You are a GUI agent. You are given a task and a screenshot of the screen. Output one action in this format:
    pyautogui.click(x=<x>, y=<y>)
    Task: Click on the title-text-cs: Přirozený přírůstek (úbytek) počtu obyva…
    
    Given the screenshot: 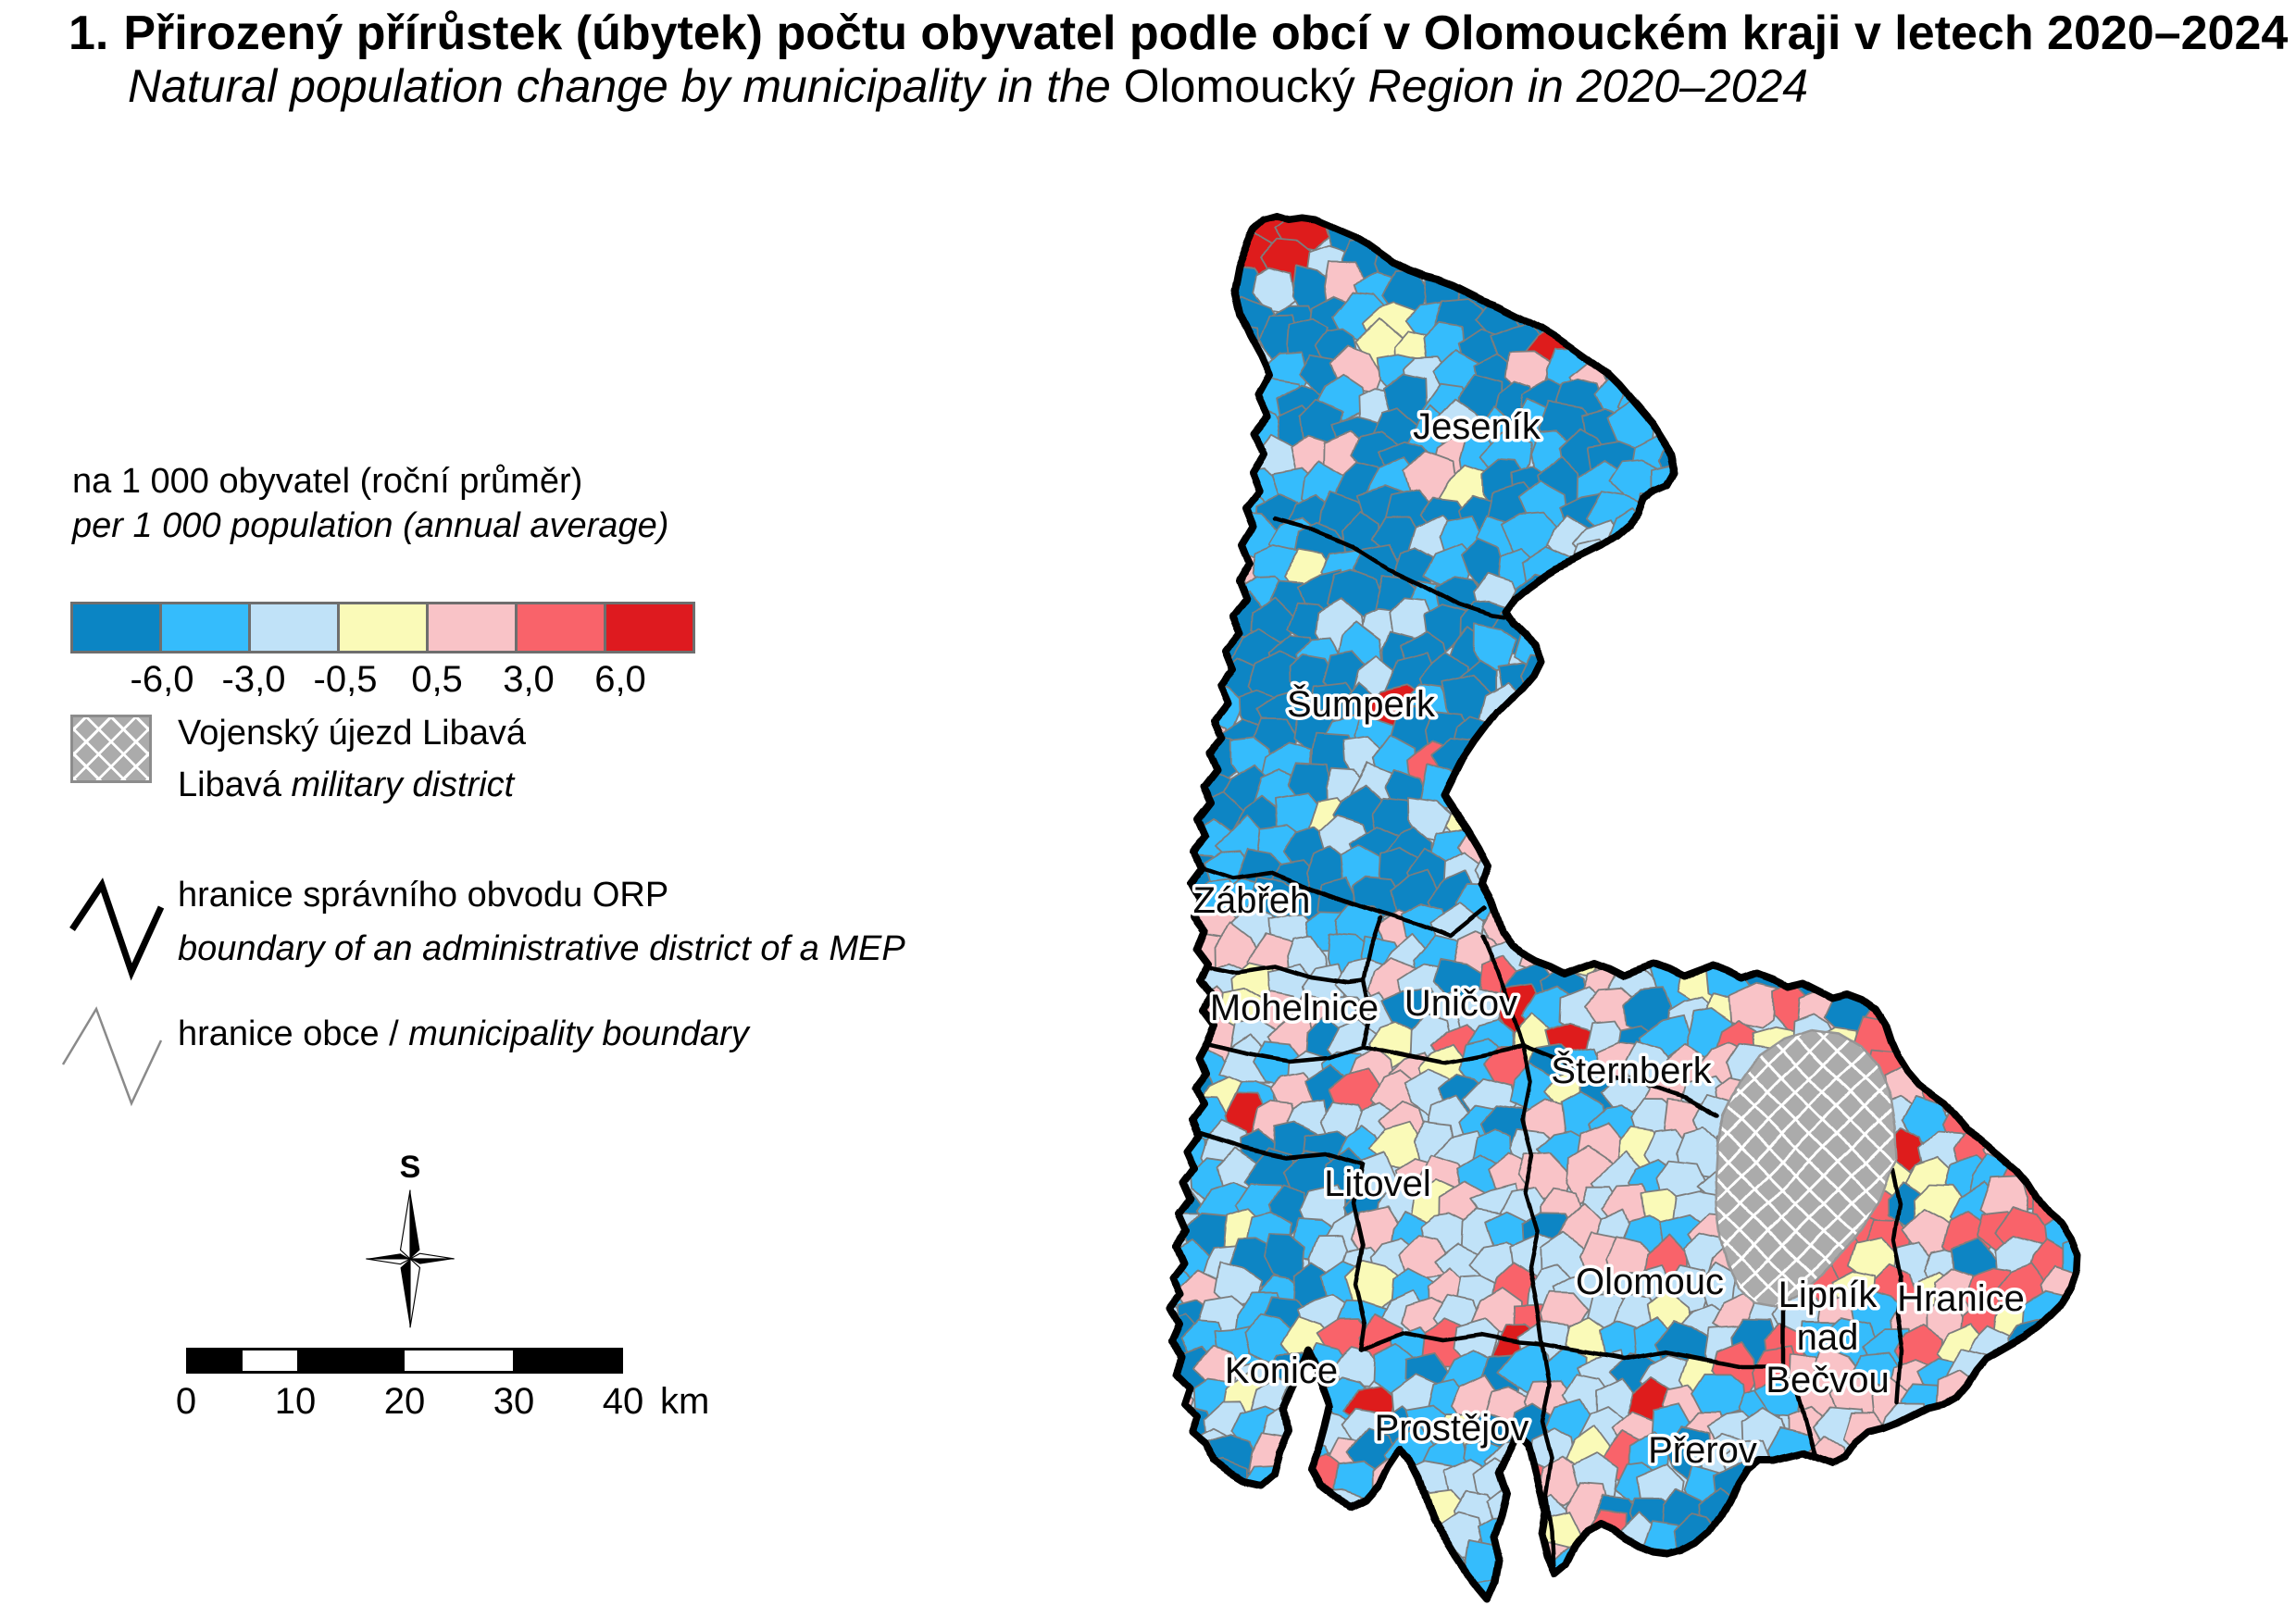 What is the action you would take?
    pyautogui.click(x=1206, y=33)
    